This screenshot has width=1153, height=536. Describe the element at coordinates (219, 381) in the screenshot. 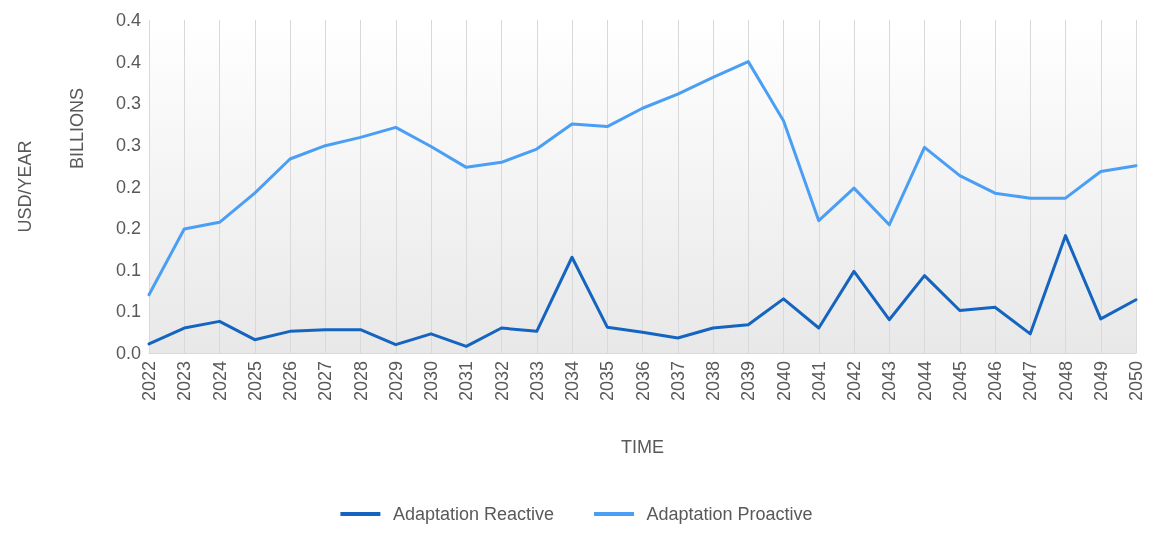

I see `x-tick-label: 2024` at that location.